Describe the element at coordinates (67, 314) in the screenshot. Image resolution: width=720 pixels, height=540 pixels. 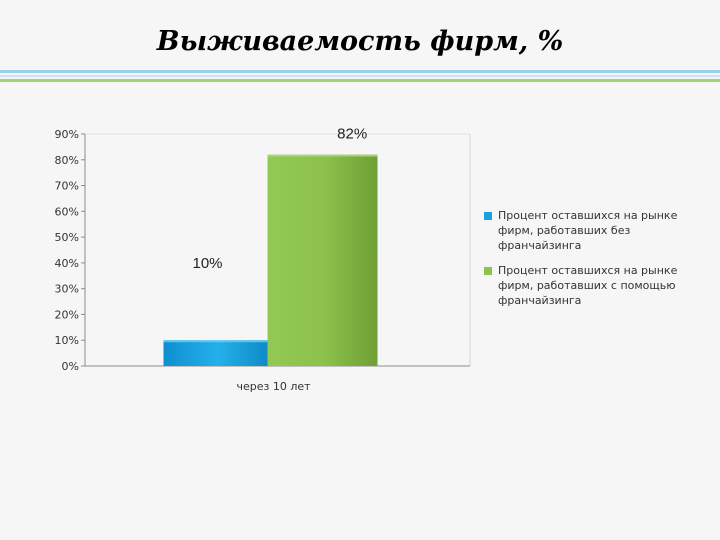
I see `y-tick-label: 20%` at that location.